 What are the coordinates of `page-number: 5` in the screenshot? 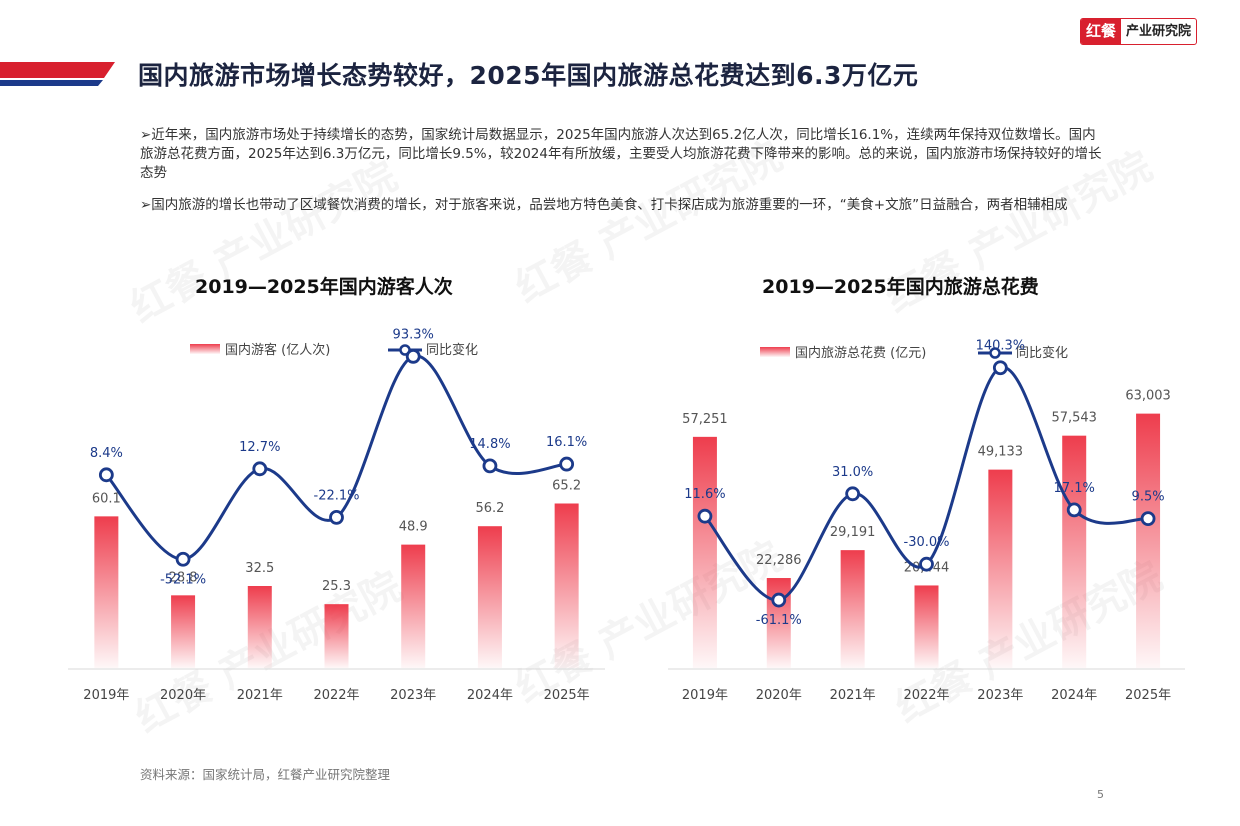 It's located at (1100, 794).